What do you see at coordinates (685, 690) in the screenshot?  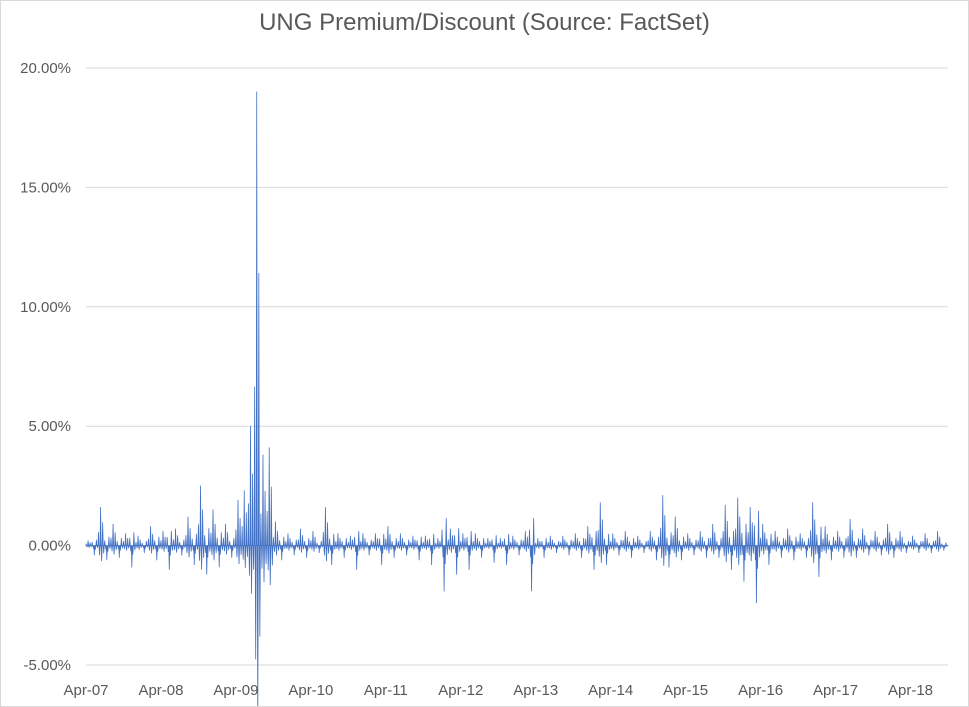 I see `x-tick-label: Apr-15` at bounding box center [685, 690].